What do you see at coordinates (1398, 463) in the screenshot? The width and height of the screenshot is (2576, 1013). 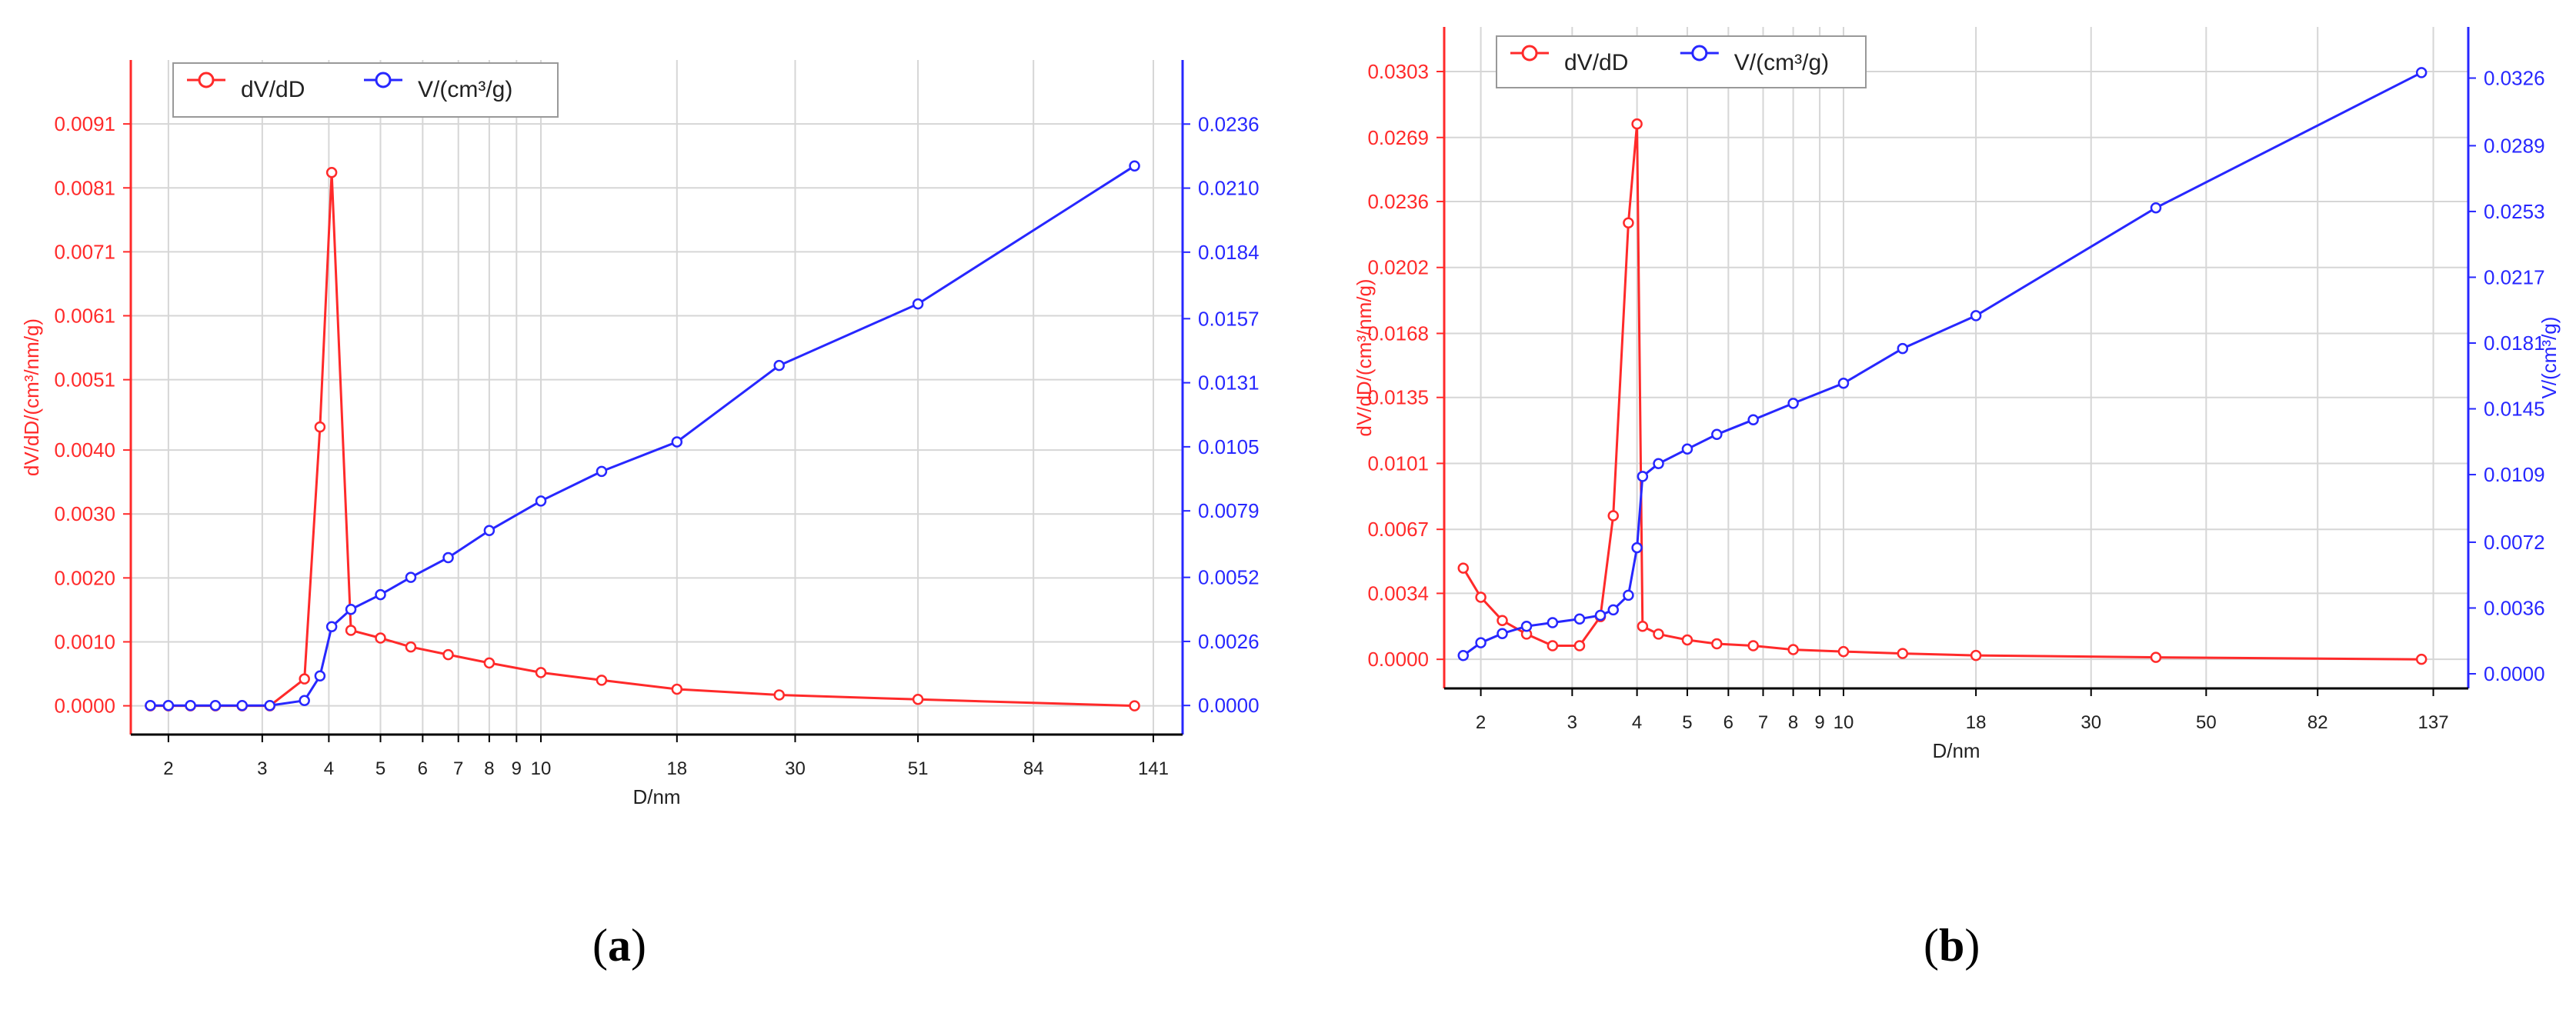 I see `y-left-tick-label: 0.0101` at bounding box center [1398, 463].